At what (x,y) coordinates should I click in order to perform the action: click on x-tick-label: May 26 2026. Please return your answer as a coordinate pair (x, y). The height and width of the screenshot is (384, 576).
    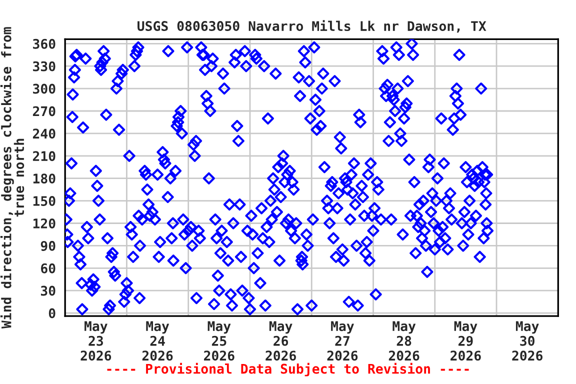
    Looking at the image, I should click on (281, 341).